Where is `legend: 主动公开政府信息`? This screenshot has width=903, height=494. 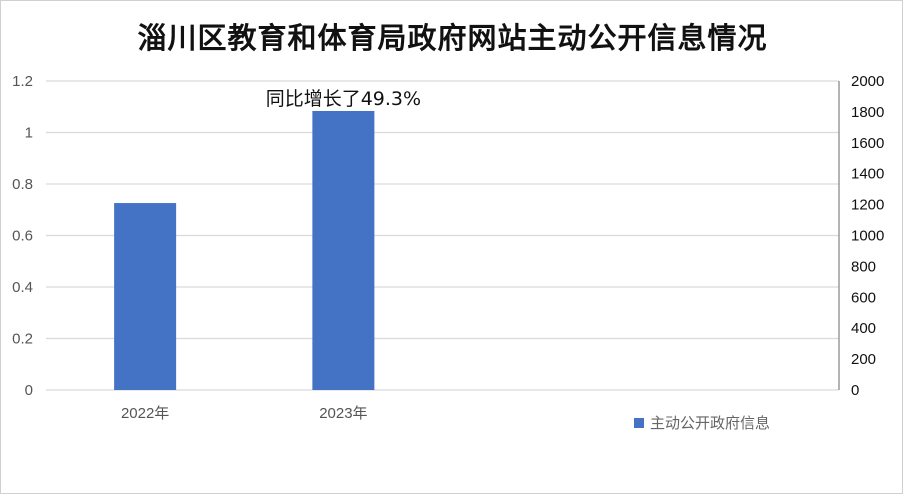
legend: 主动公开政府信息 is located at coordinates (702, 422).